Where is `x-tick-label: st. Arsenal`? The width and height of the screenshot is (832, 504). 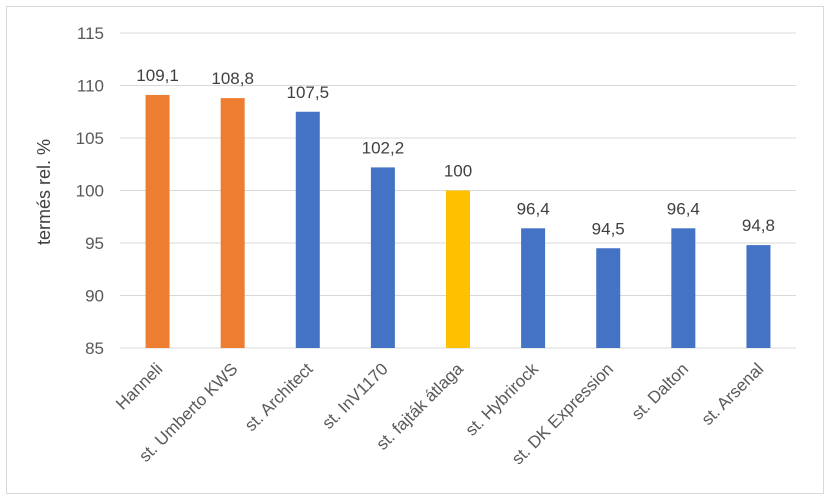
x-tick-label: st. Arsenal is located at coordinates (733, 394).